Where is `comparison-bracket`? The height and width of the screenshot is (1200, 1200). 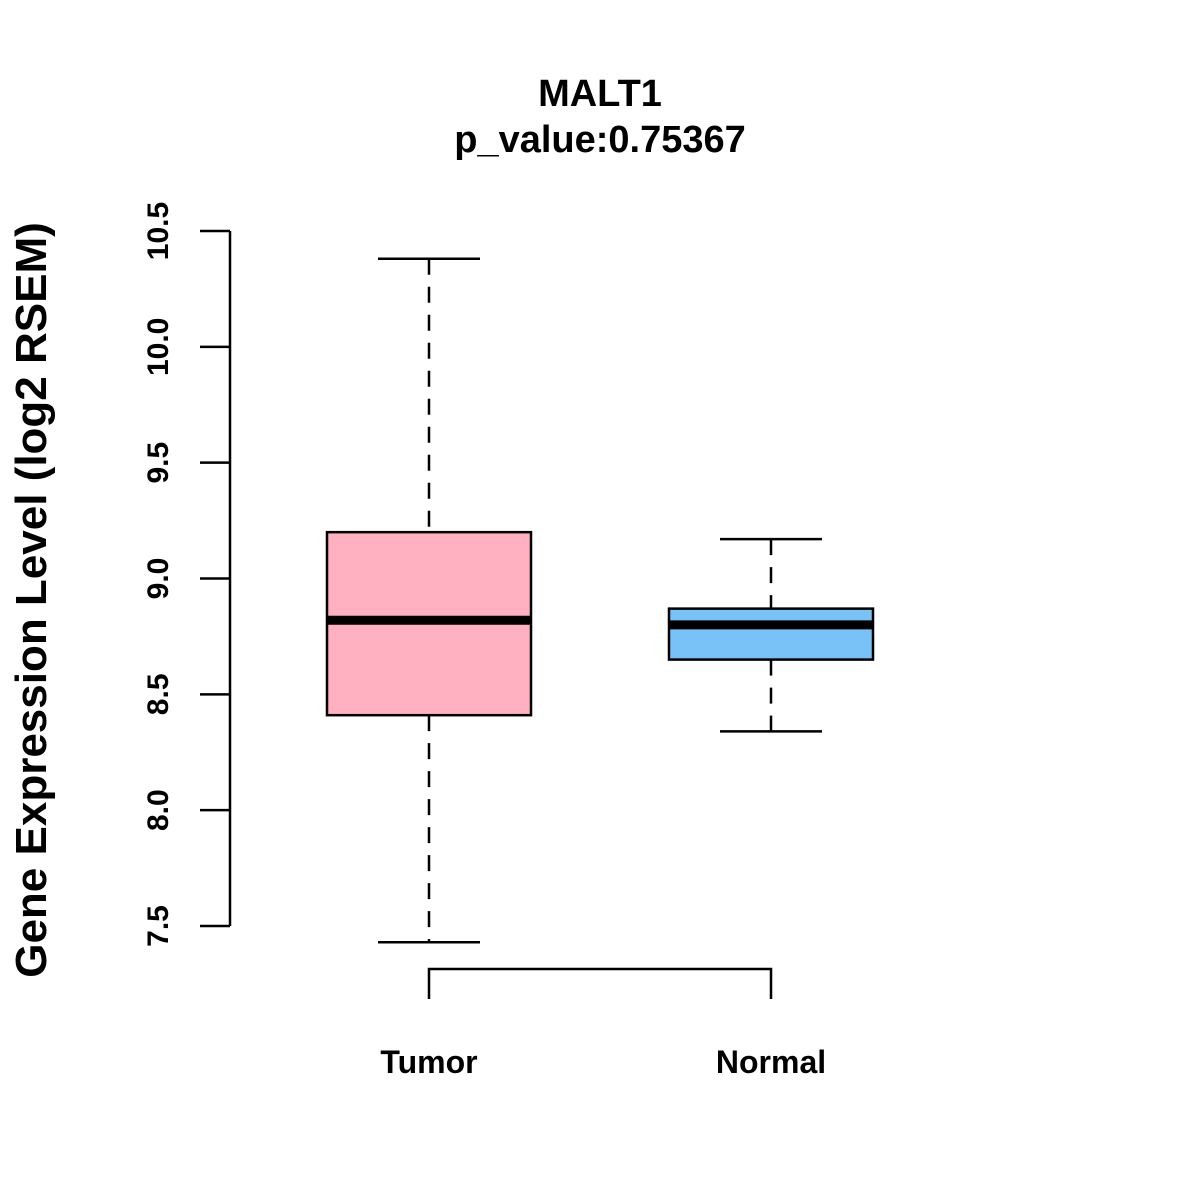 comparison-bracket is located at coordinates (600, 983).